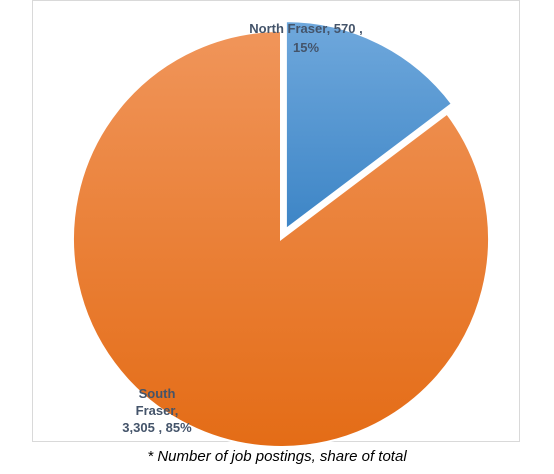 This screenshot has height=474, width=554. What do you see at coordinates (369, 126) in the screenshot?
I see `pie-slice-north-fraser` at bounding box center [369, 126].